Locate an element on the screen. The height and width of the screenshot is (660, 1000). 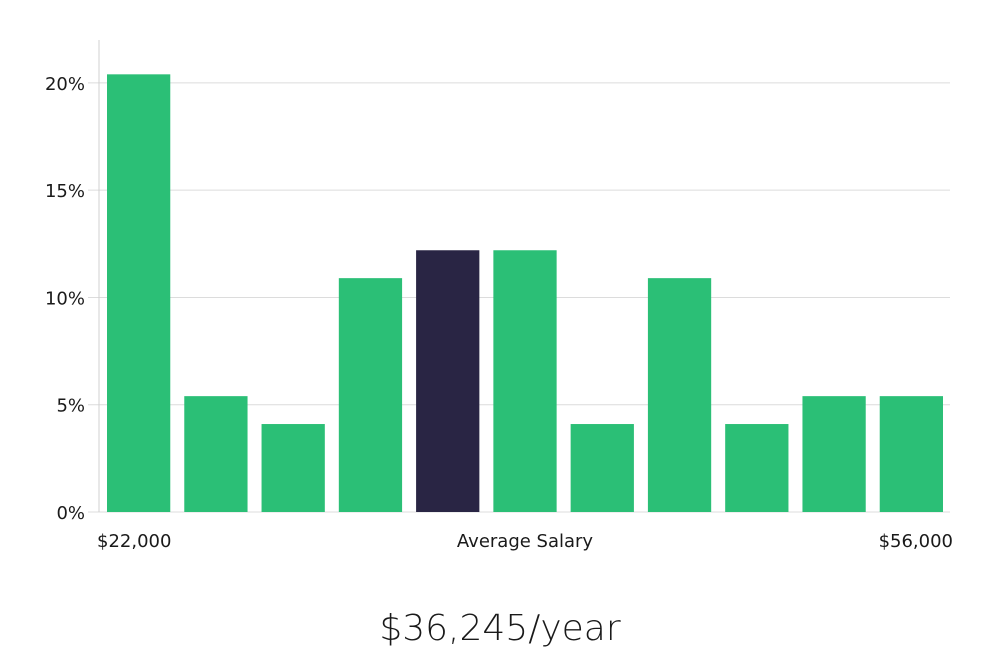
bar-average-highlight is located at coordinates (448, 381).